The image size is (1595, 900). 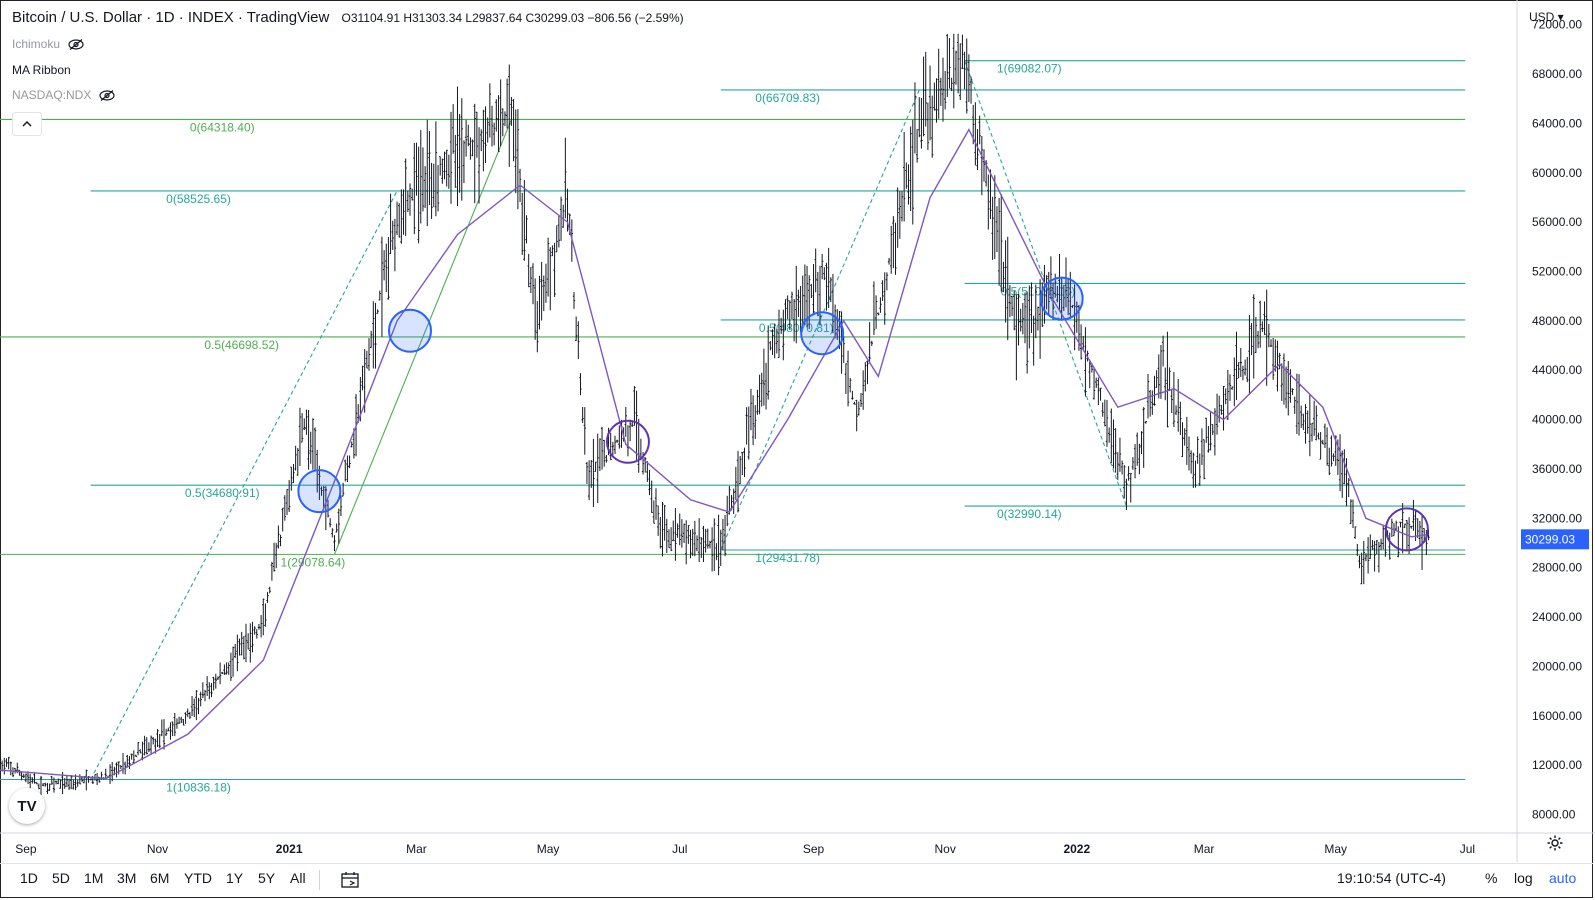 What do you see at coordinates (1557, 469) in the screenshot?
I see `y-tick-label: 36000.00` at bounding box center [1557, 469].